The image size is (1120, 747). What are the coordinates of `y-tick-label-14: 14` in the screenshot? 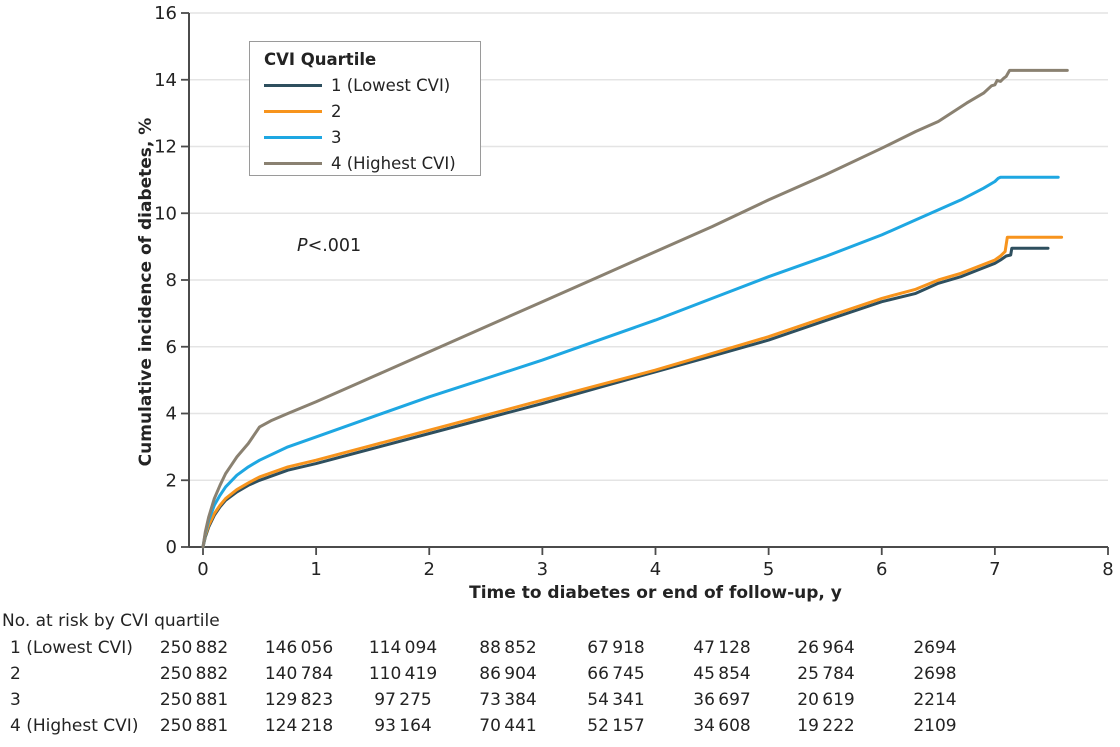 It's located at (165, 80).